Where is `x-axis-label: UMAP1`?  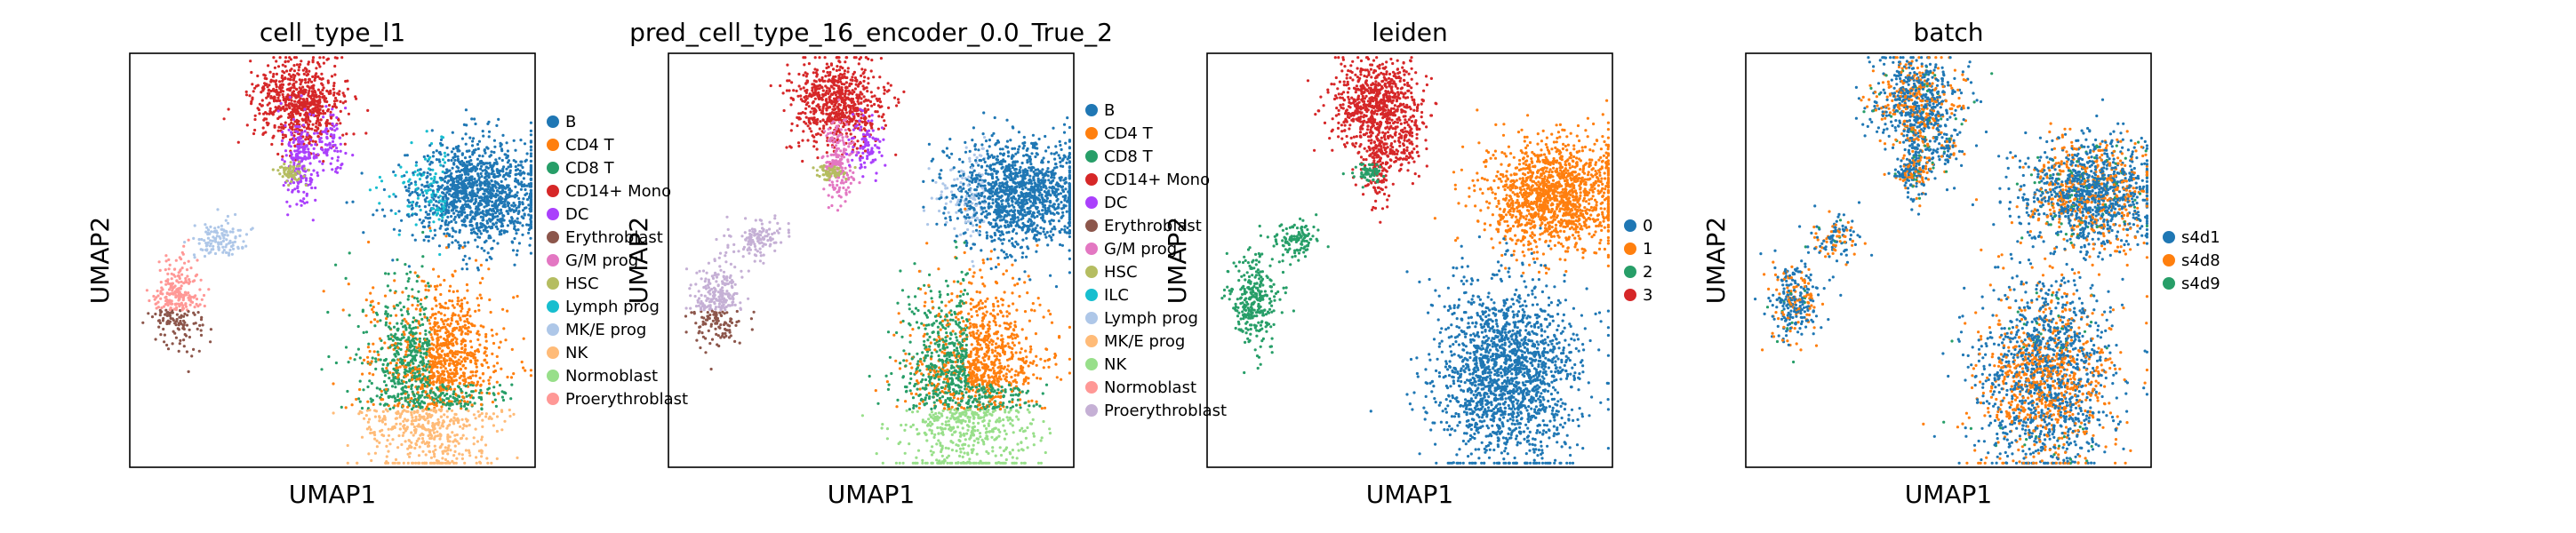
x-axis-label: UMAP1 is located at coordinates (333, 494).